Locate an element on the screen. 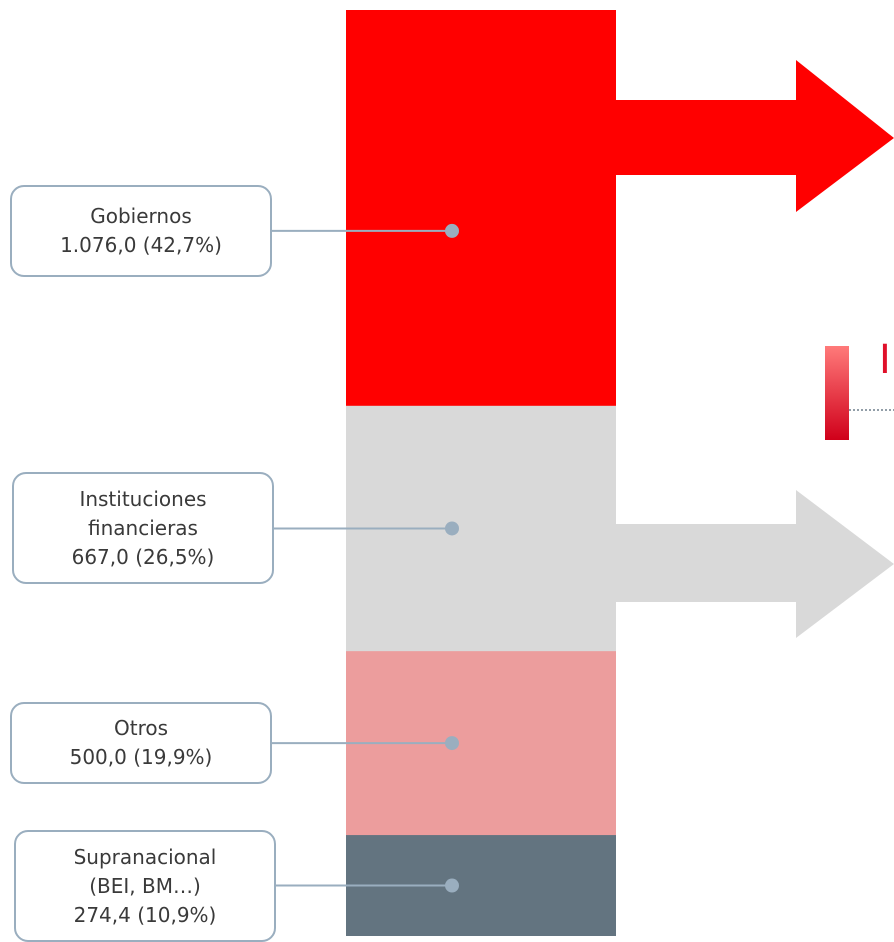 Image resolution: width=894 pixels, height=942 pixels. segment-label-line: 500,0 (19,9%) is located at coordinates (141, 757).